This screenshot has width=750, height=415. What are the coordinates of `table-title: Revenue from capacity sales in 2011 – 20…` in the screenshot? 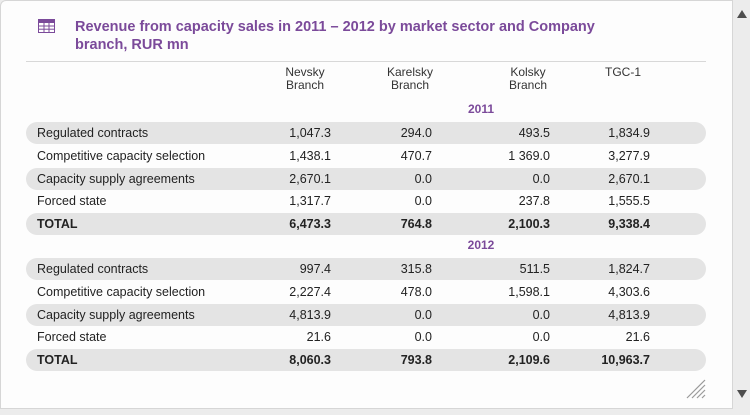 It's located at (335, 36).